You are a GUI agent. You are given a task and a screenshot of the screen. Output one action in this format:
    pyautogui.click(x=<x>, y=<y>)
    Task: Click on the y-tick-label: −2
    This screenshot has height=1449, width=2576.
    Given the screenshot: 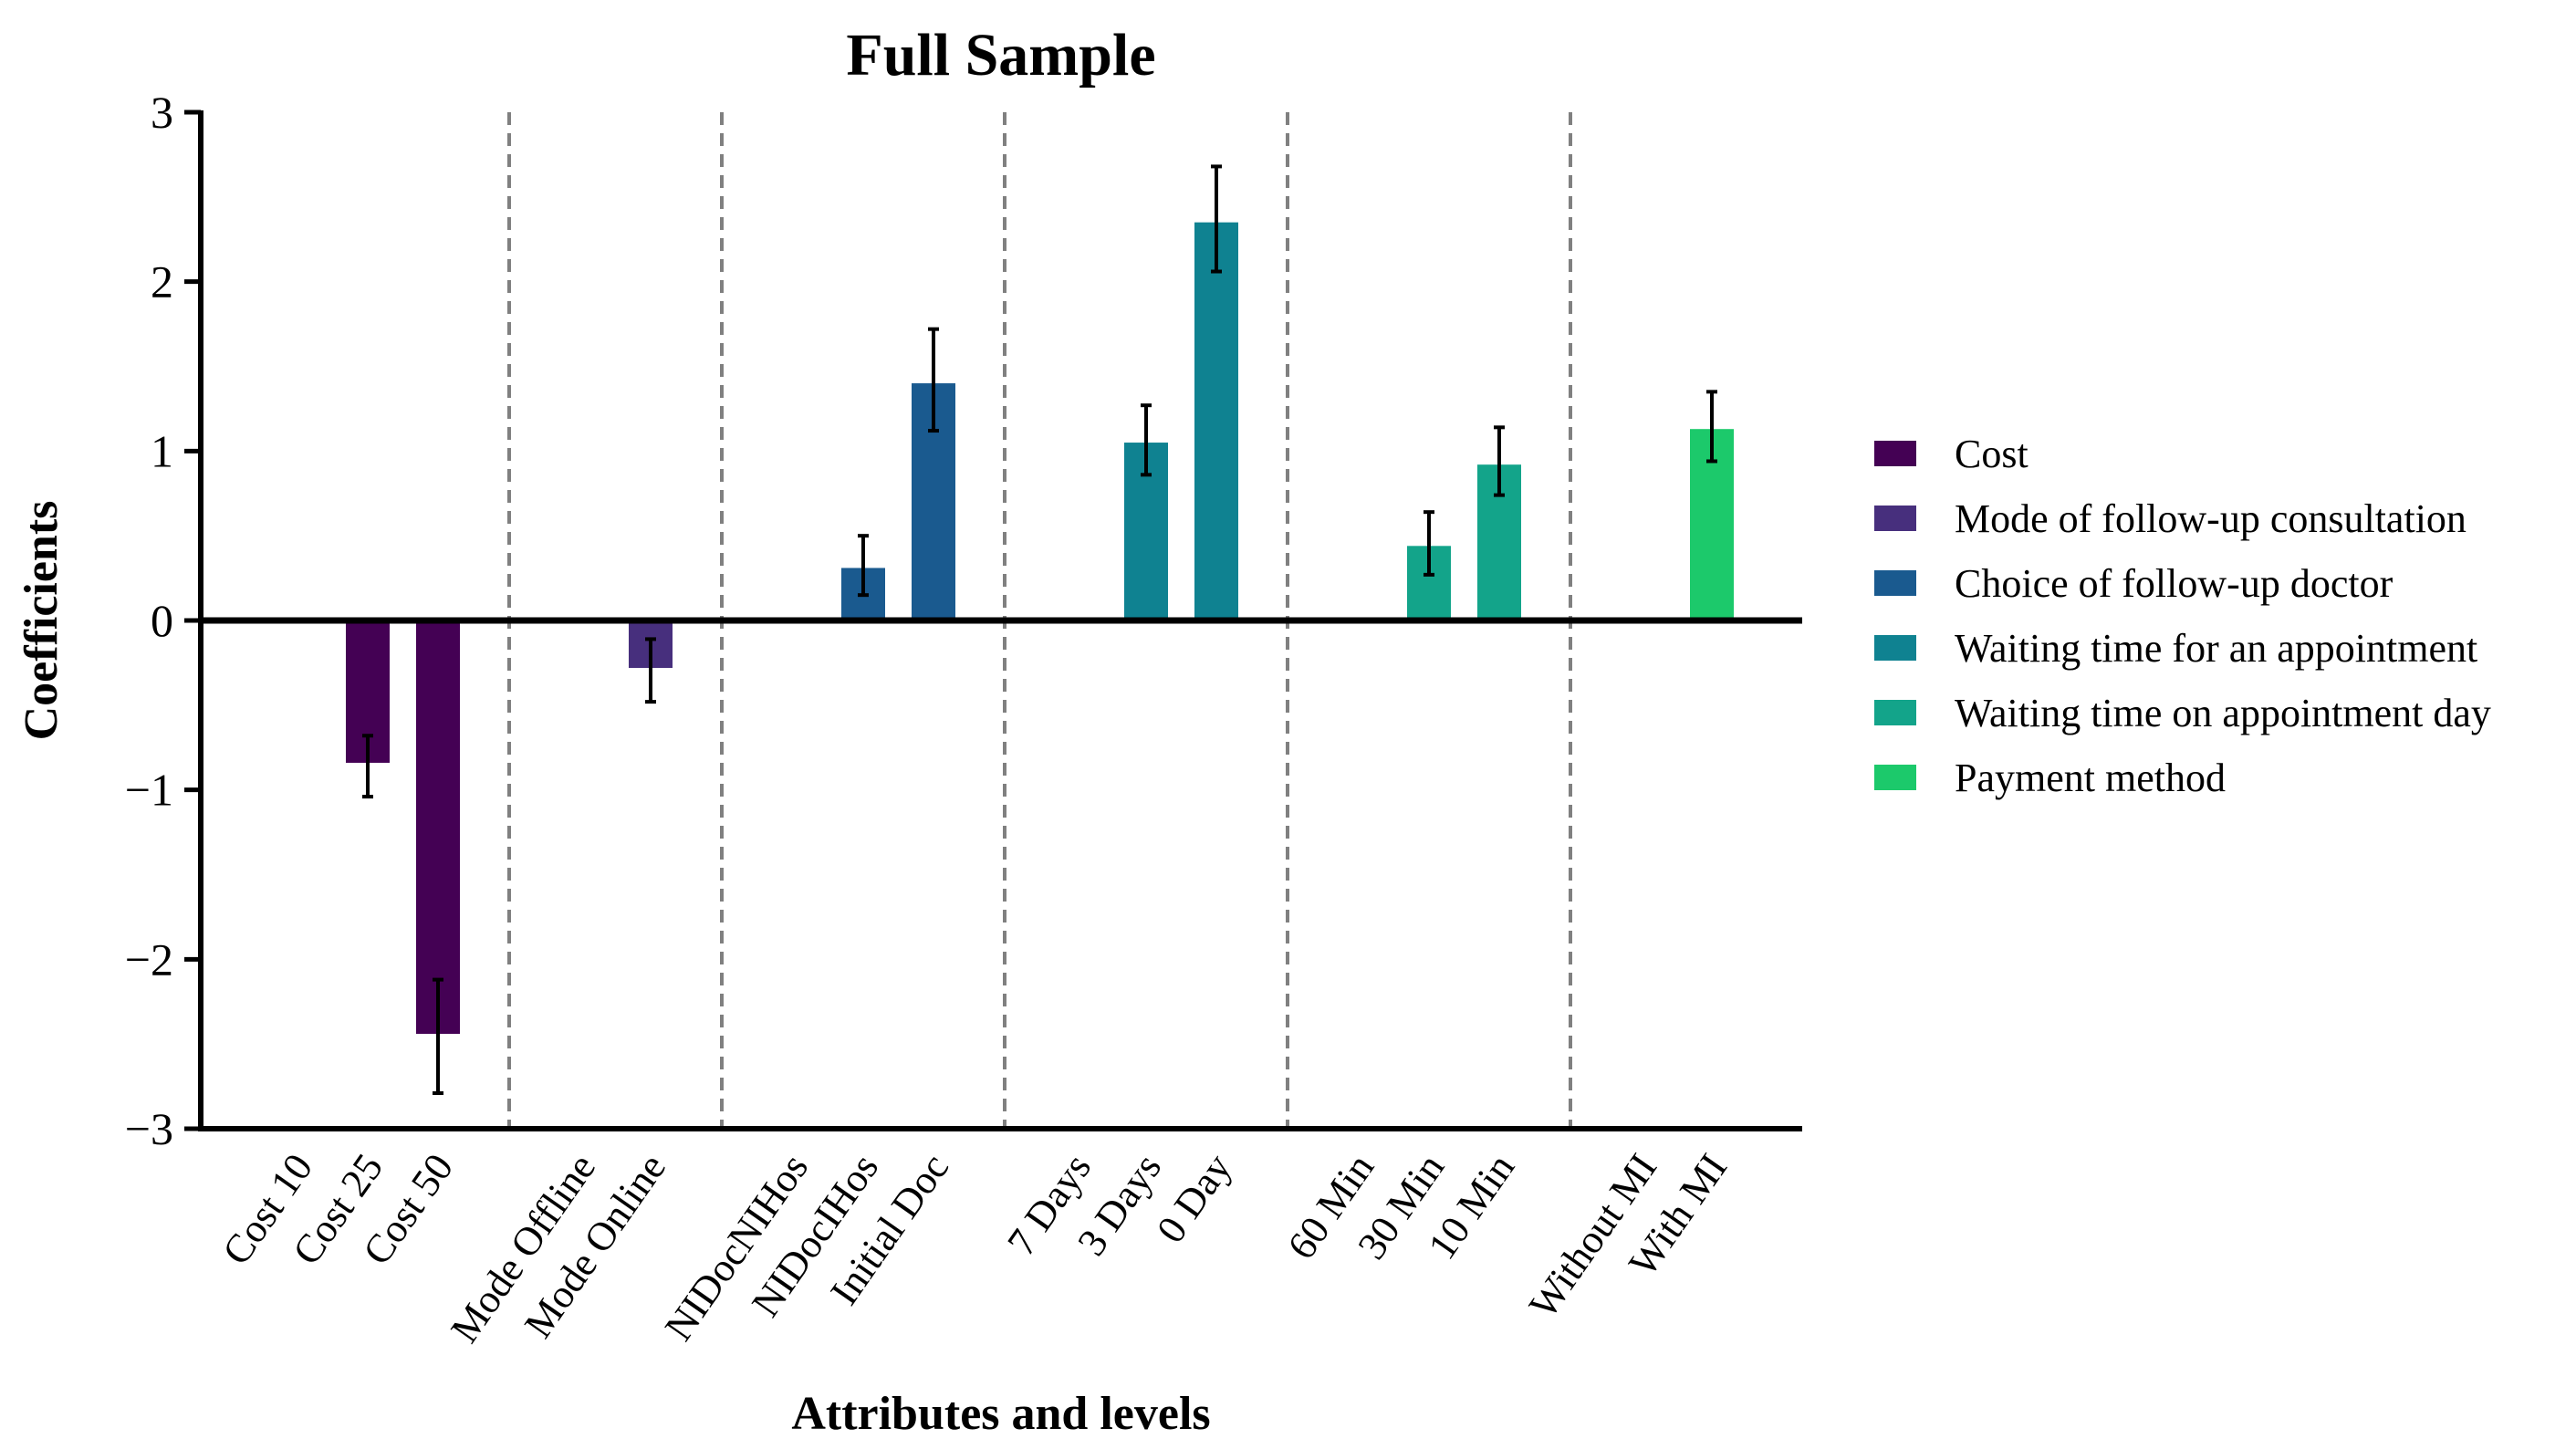 What is the action you would take?
    pyautogui.click(x=149, y=959)
    